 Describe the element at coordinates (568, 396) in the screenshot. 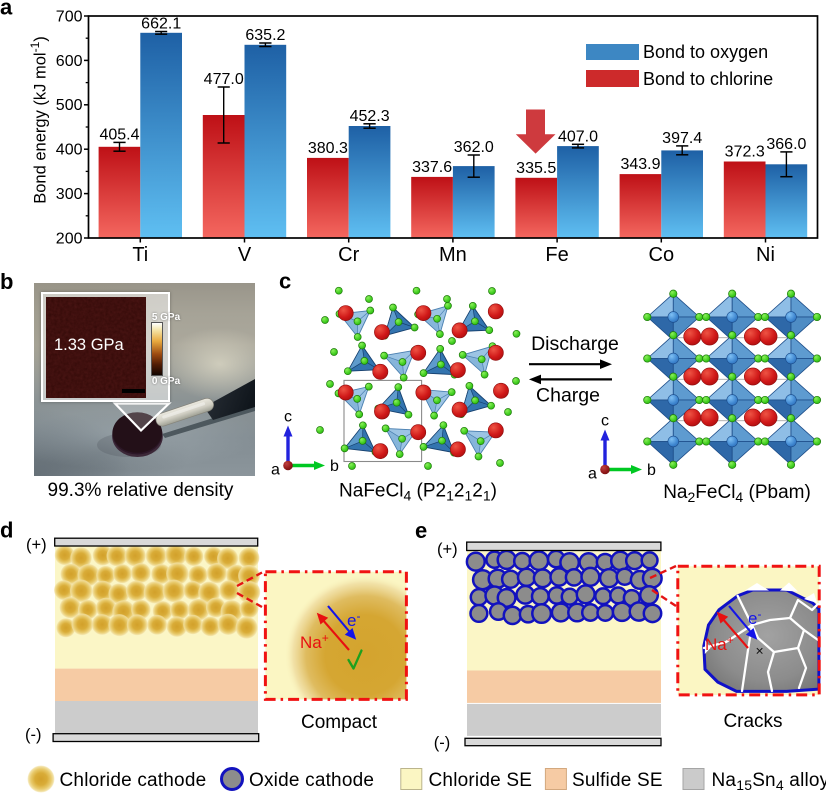

I see `svg-text: Charge` at that location.